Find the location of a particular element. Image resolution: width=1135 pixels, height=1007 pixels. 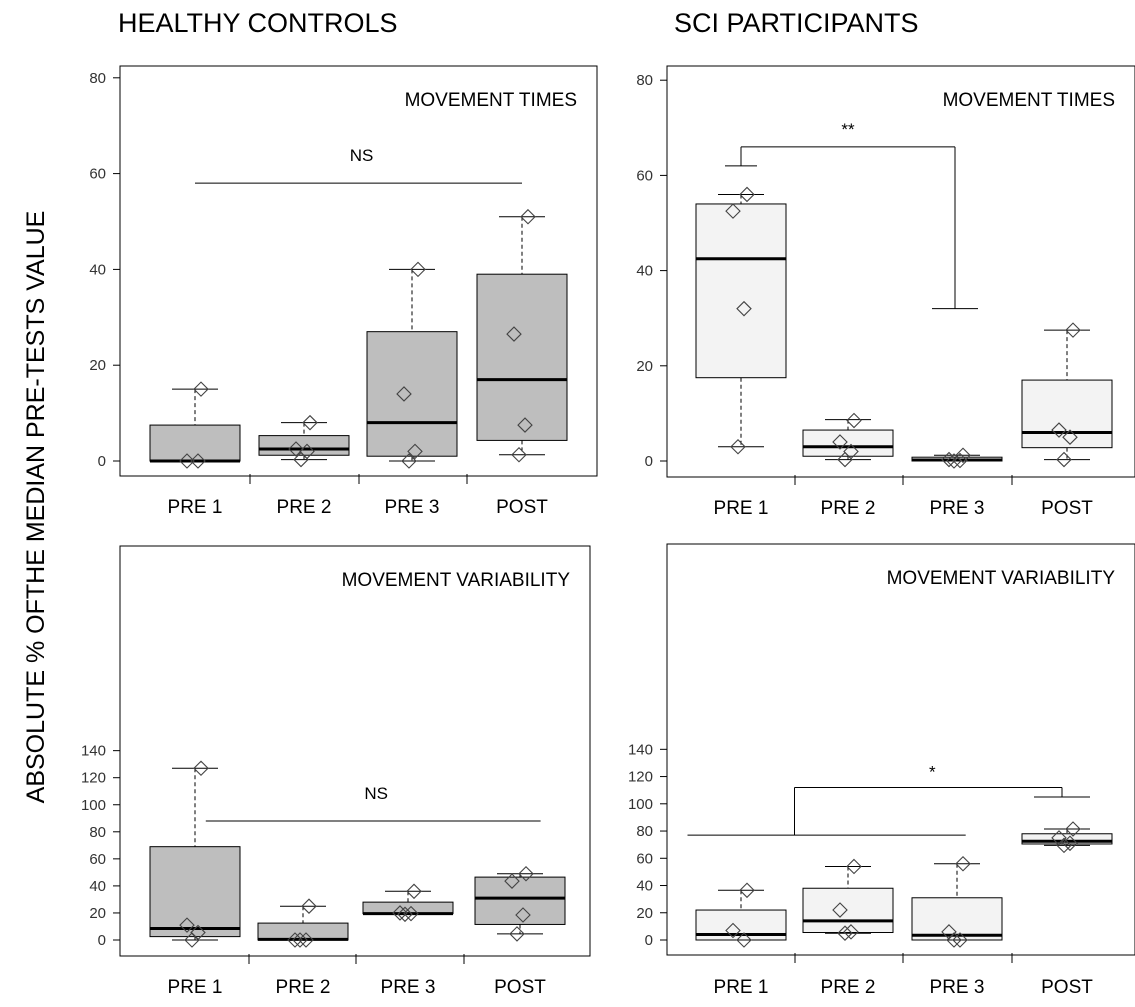

y-tick-label: 140 is located at coordinates (93, 751).